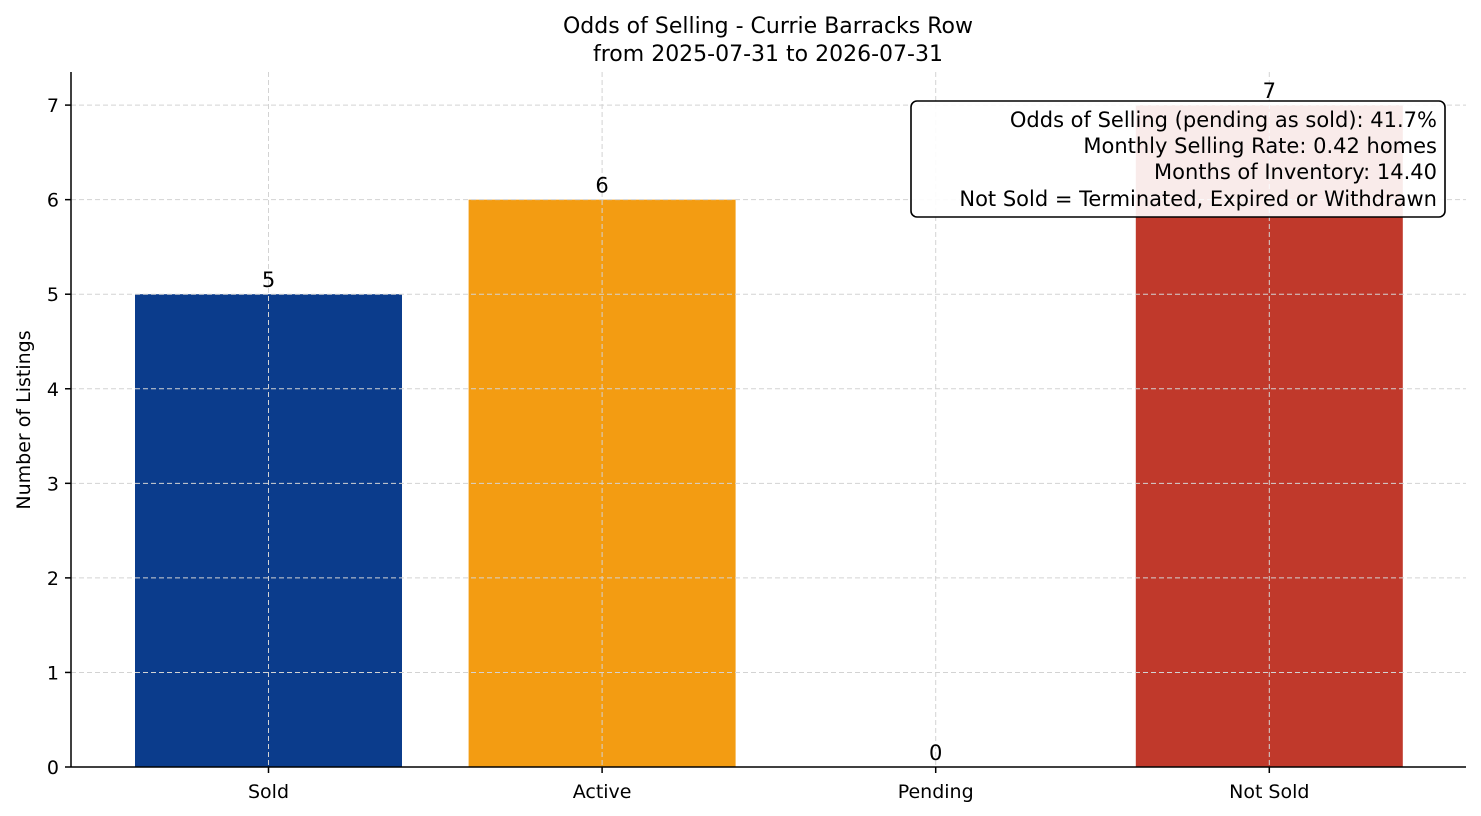 The height and width of the screenshot is (816, 1481). Describe the element at coordinates (1269, 792) in the screenshot. I see `x-tick-label: Not Sold` at that location.